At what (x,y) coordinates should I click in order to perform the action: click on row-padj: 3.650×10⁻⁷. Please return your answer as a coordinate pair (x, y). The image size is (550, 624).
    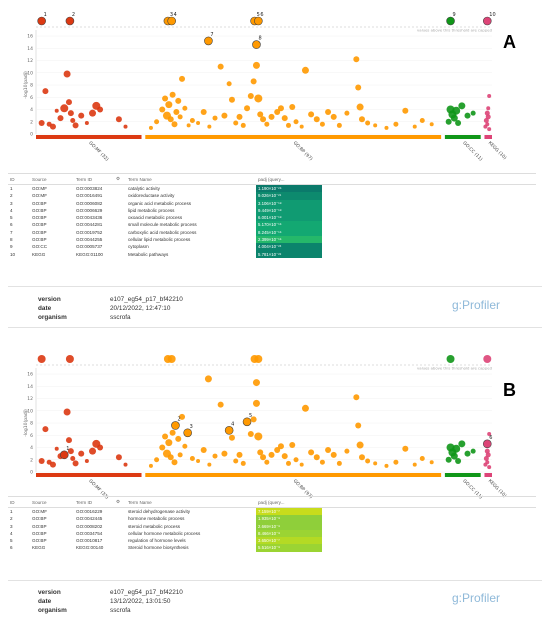
    Looking at the image, I should click on (289, 541).